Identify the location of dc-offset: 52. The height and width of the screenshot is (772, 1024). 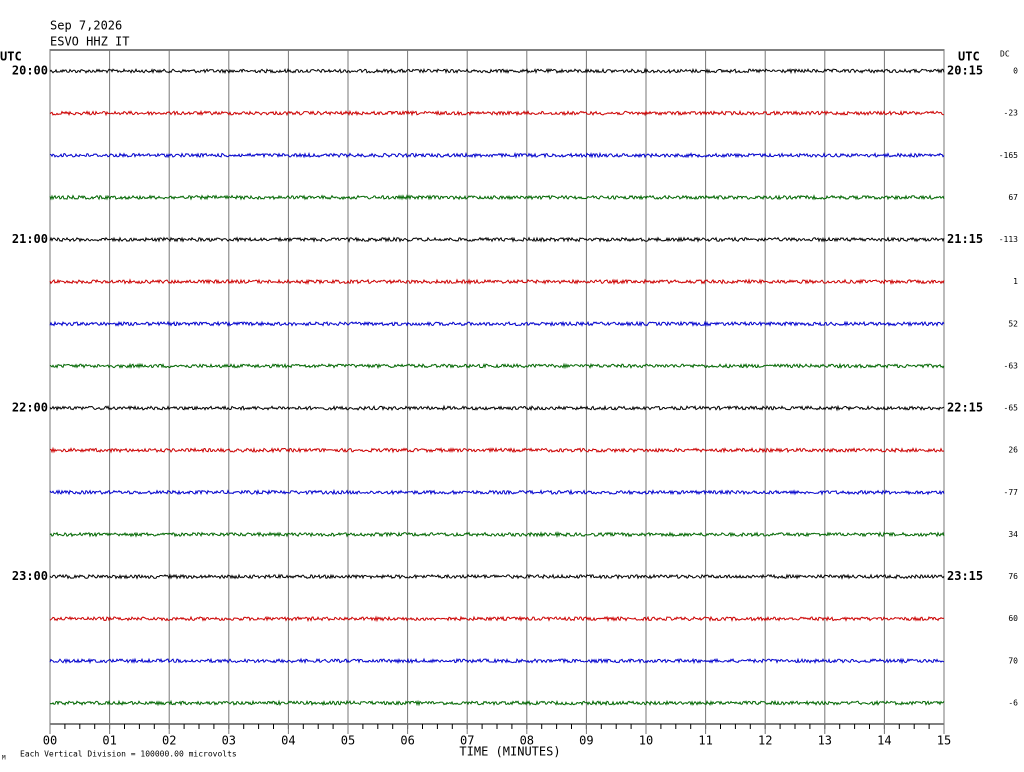
(1013, 323).